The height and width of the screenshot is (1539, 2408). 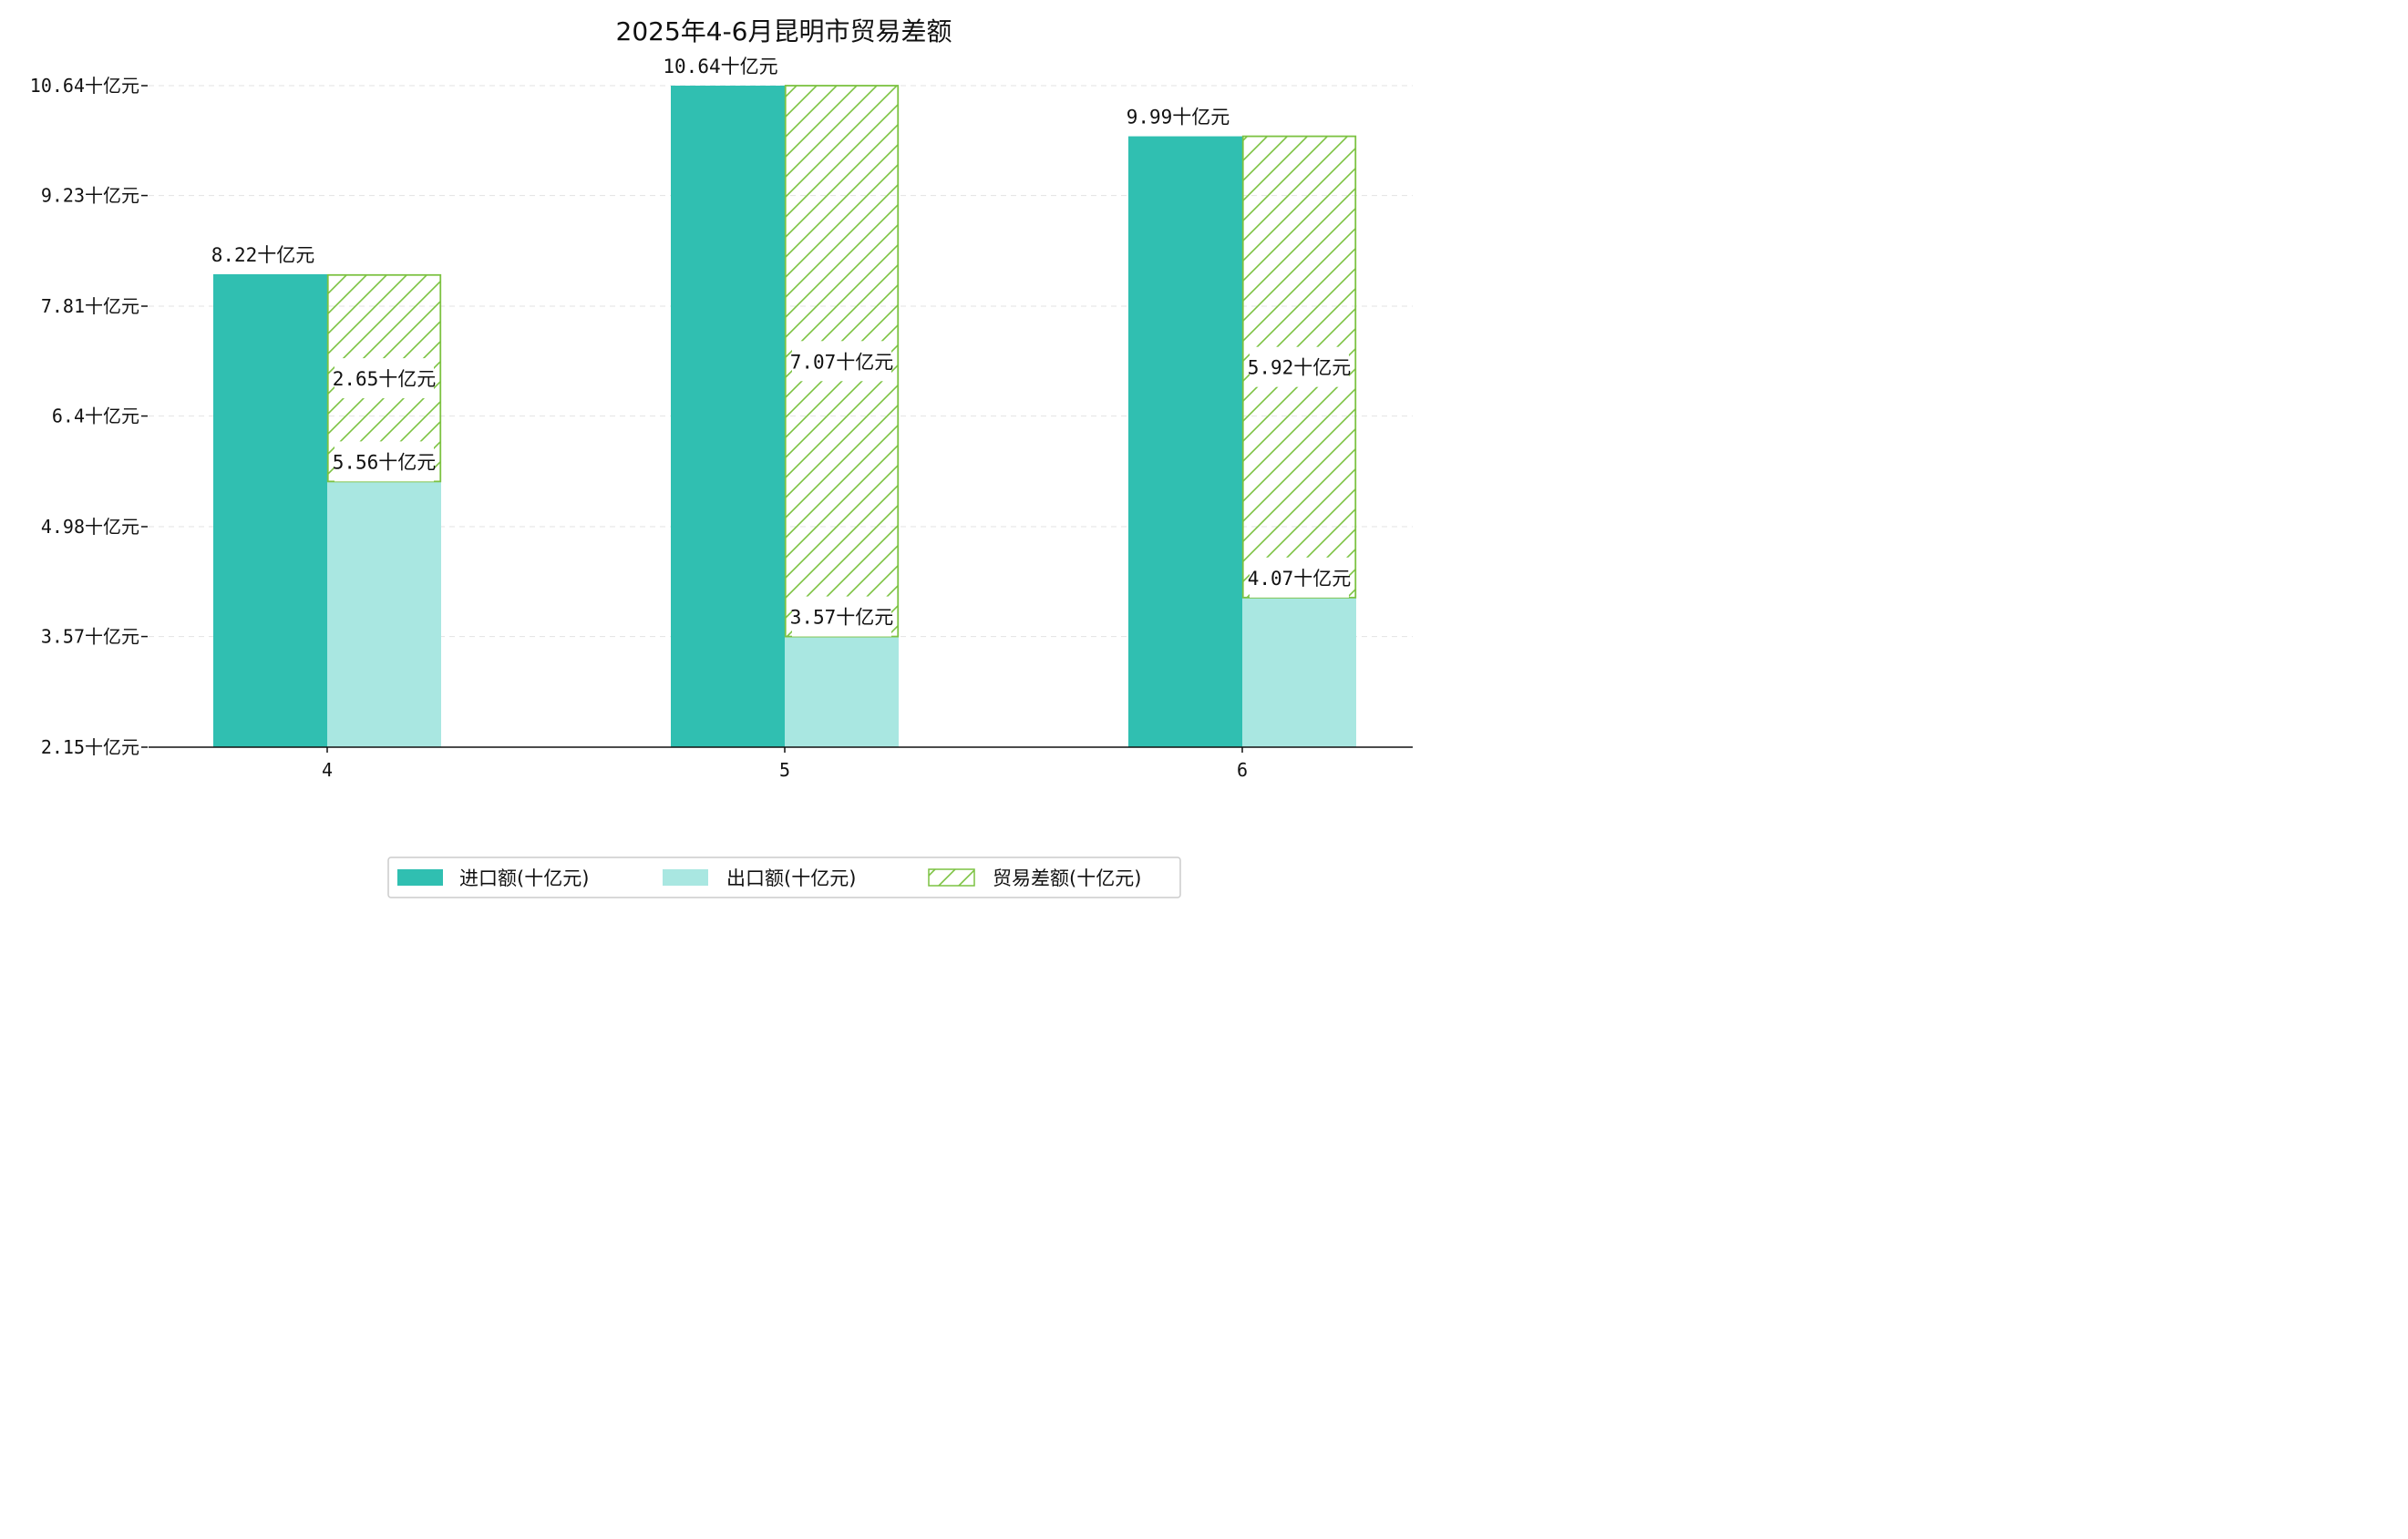 I want to click on data-label-export: 3.57十亿元, so click(x=842, y=618).